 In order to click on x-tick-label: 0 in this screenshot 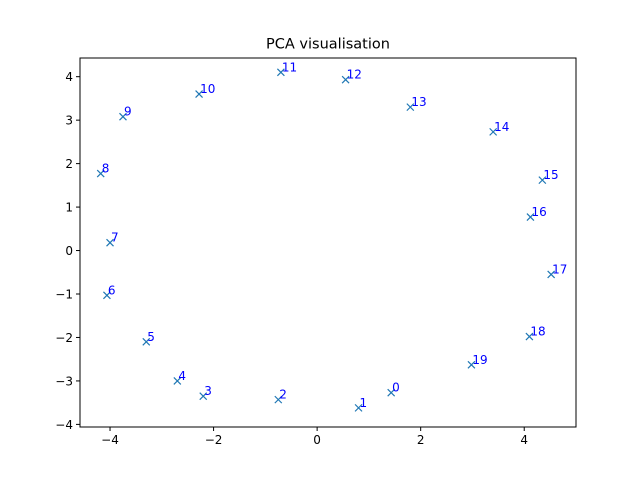, I will do `click(317, 440)`.